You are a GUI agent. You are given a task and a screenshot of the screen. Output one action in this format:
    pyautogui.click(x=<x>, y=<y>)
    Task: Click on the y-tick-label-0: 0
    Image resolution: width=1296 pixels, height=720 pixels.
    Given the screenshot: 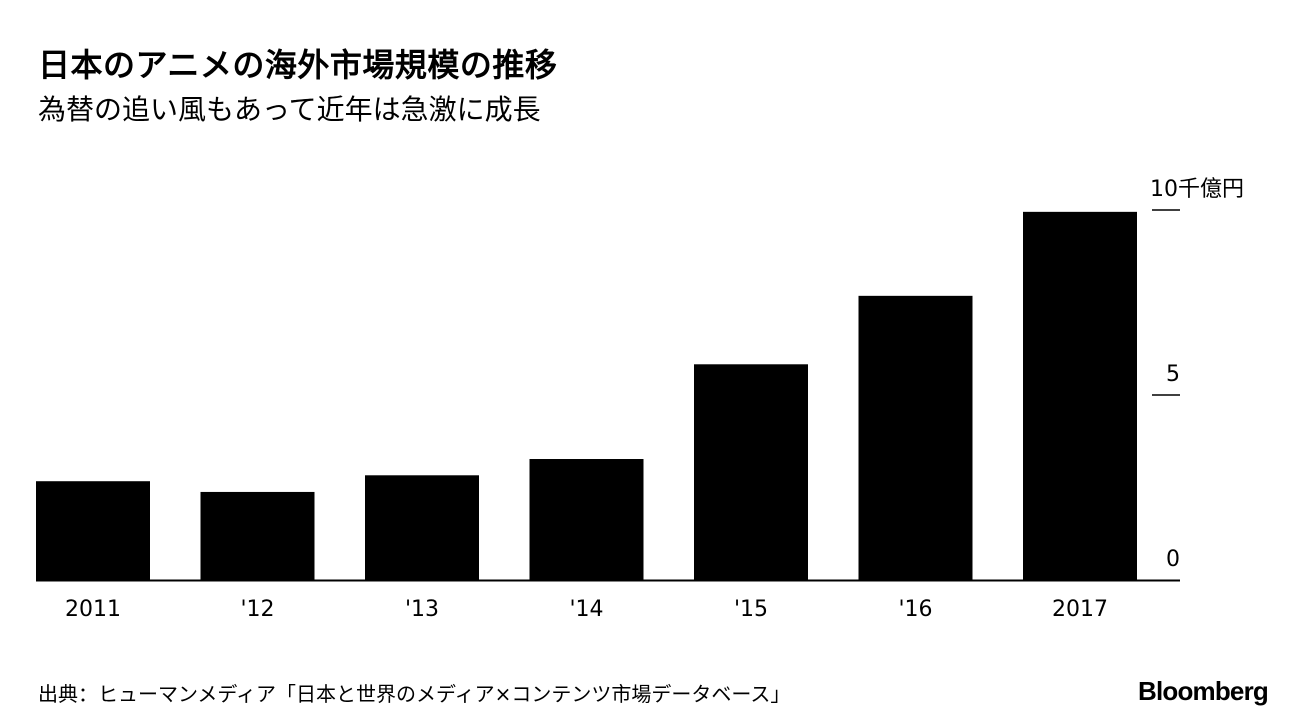 What is the action you would take?
    pyautogui.click(x=1173, y=559)
    